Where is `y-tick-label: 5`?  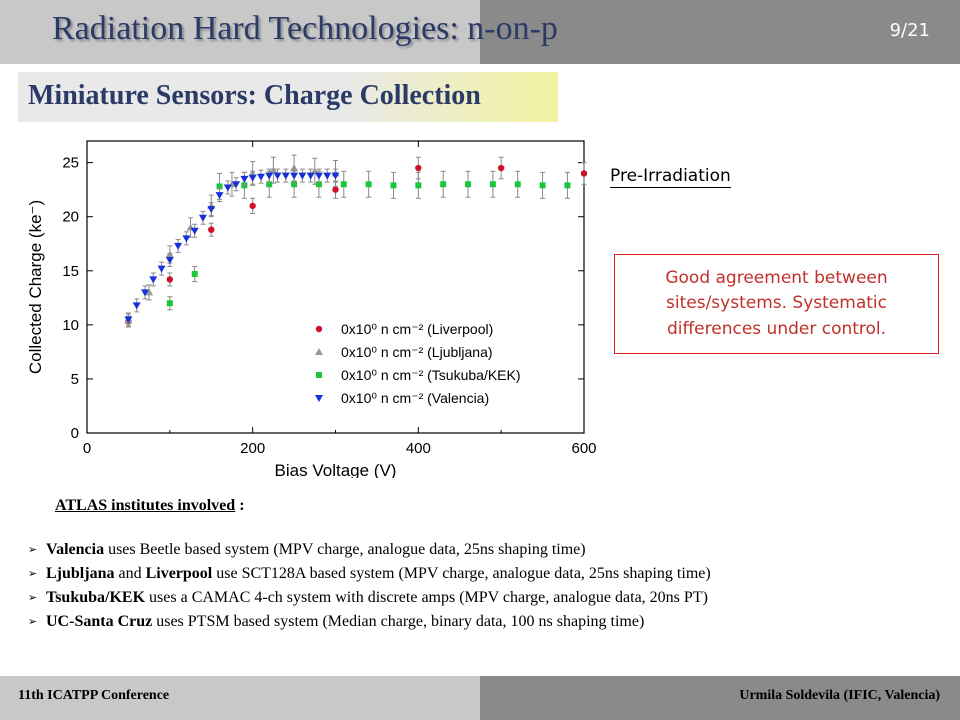 y-tick-label: 5 is located at coordinates (75, 379).